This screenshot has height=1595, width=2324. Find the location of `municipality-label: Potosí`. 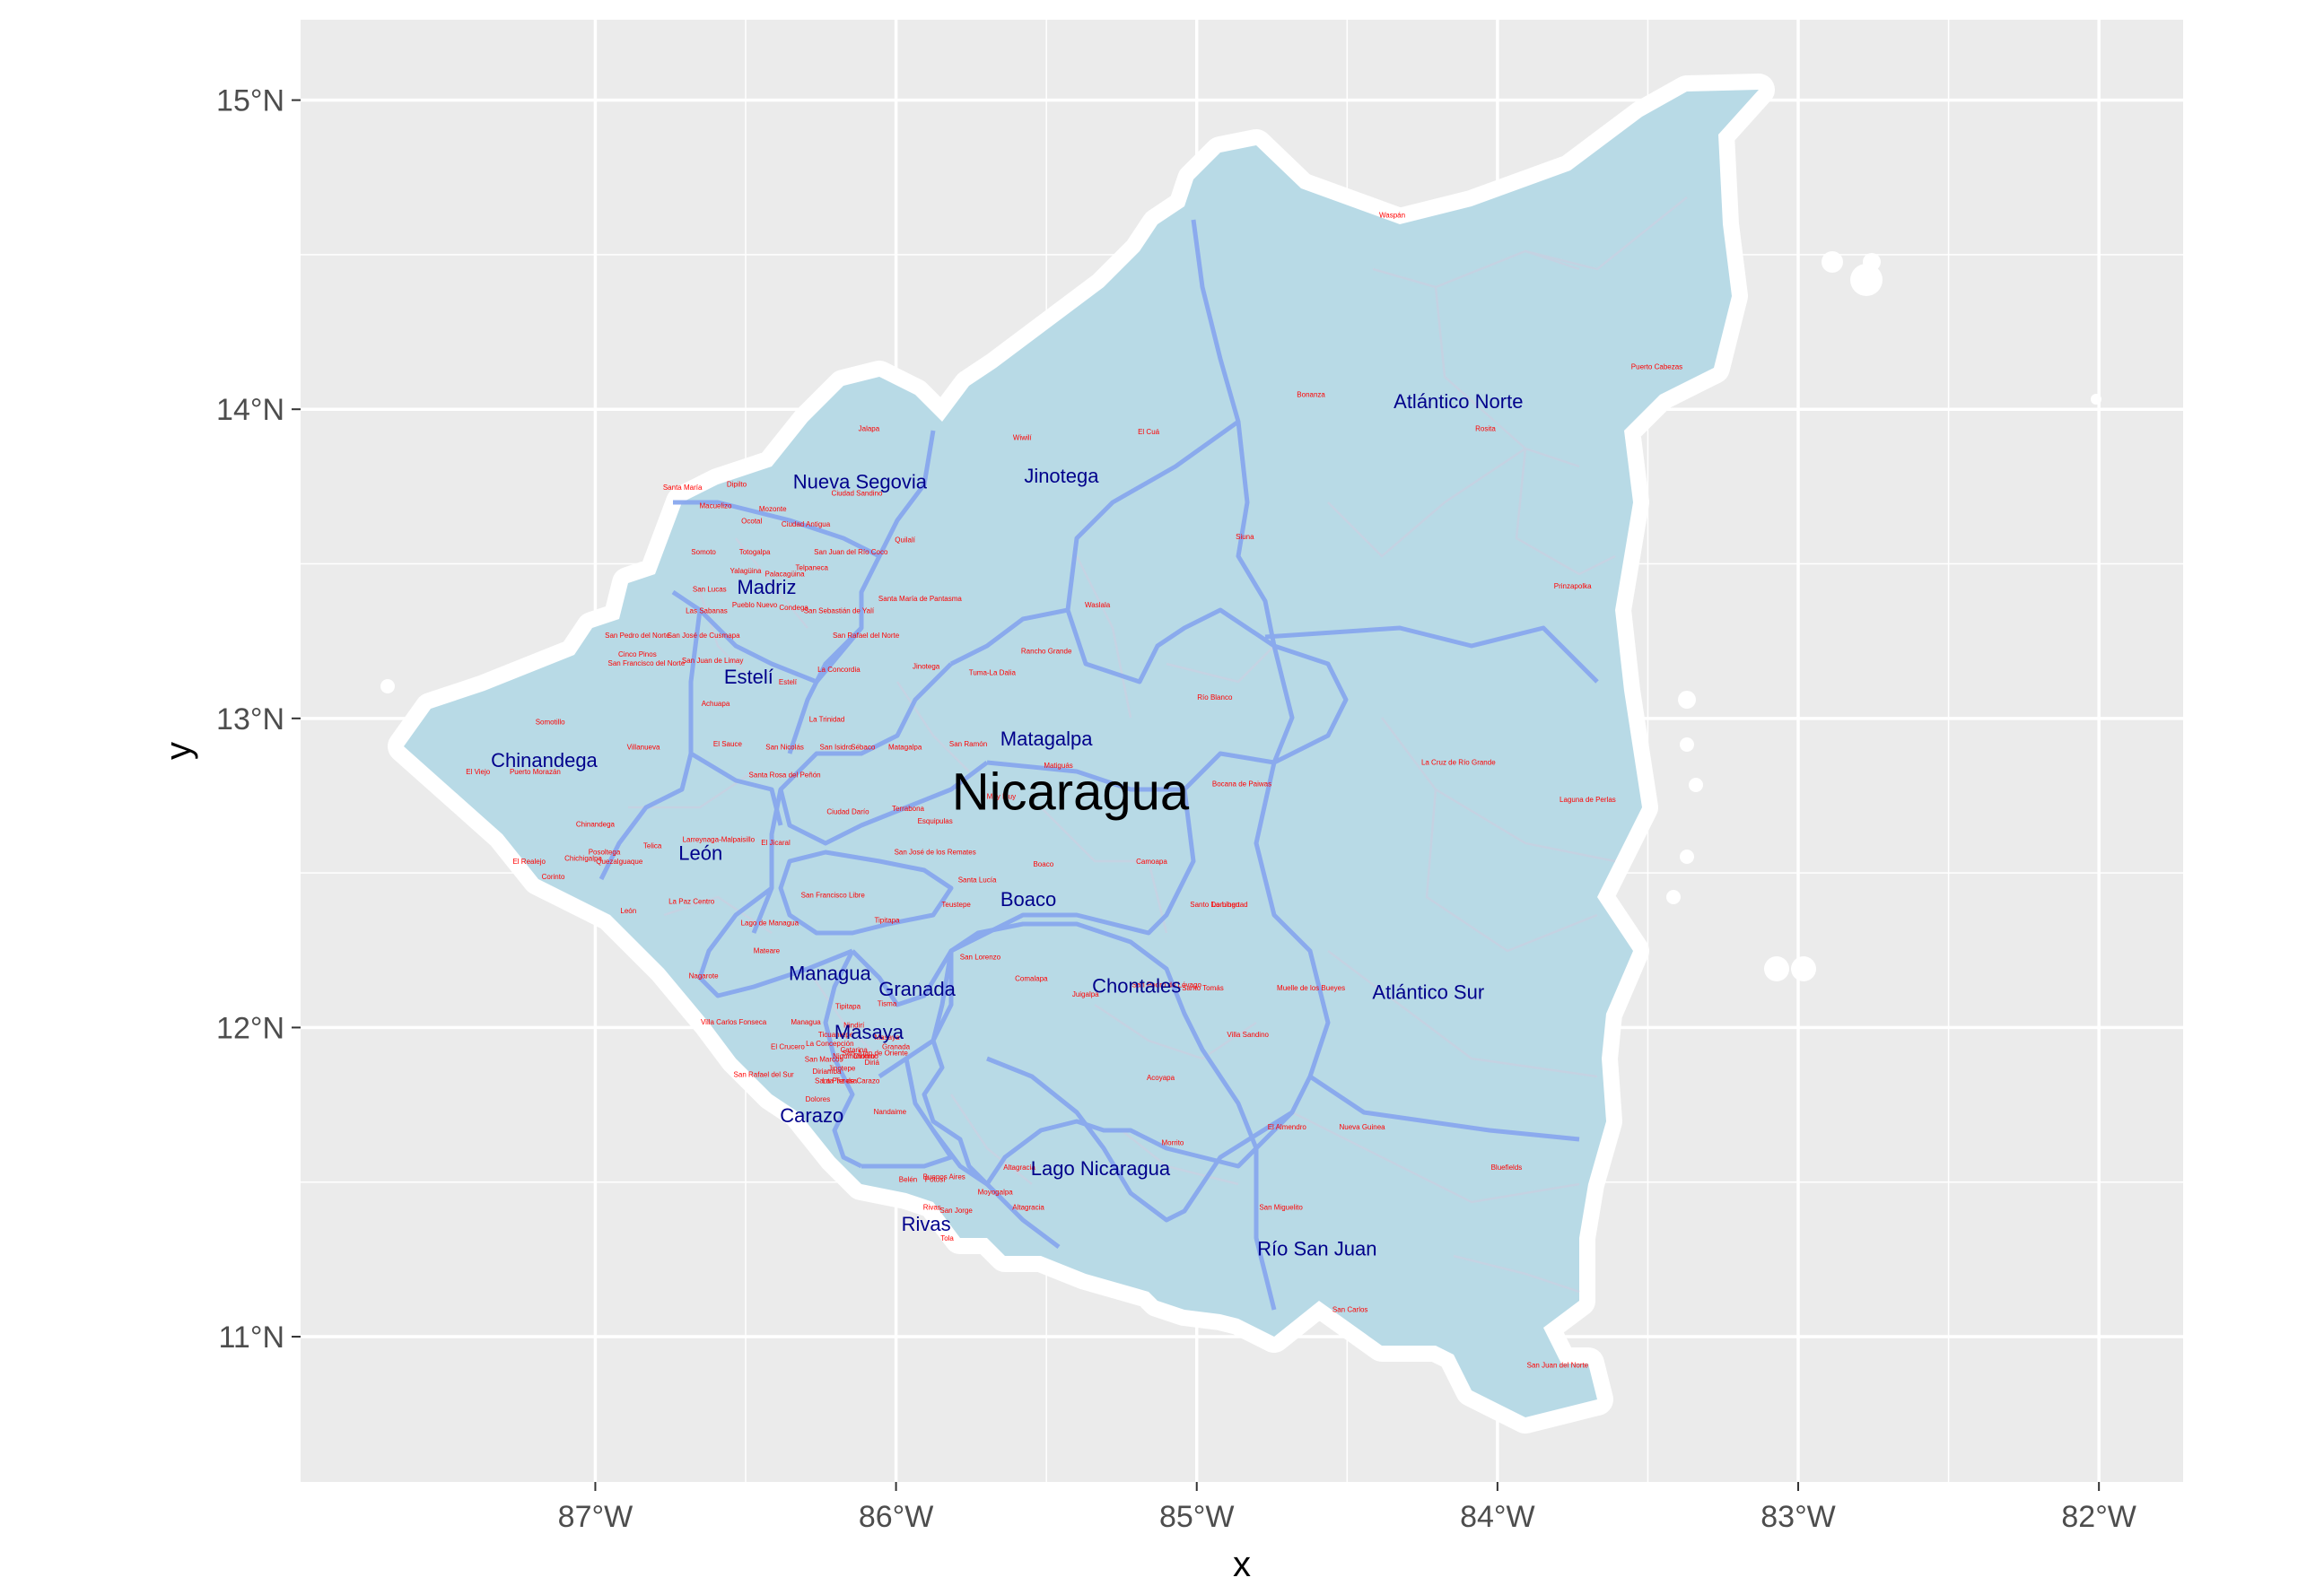

municipality-label: Potosí is located at coordinates (936, 1180).